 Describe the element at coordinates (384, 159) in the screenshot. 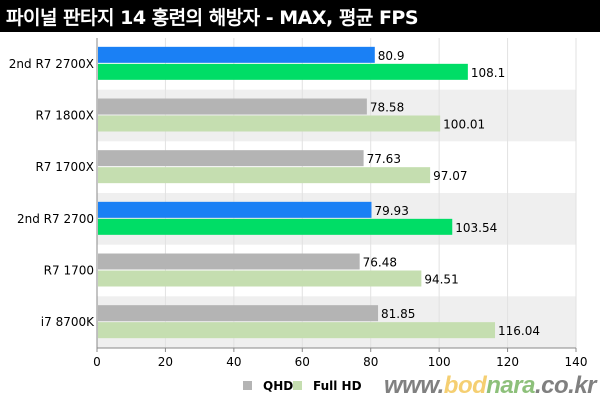

I see `bar-value-label: 77.63` at that location.